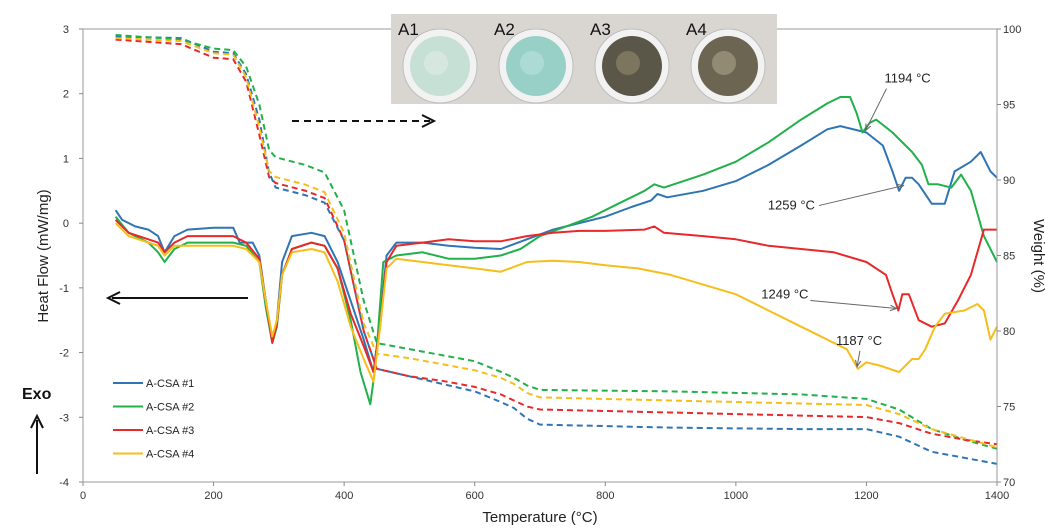  I want to click on y-tick-label: -1, so click(64, 289).